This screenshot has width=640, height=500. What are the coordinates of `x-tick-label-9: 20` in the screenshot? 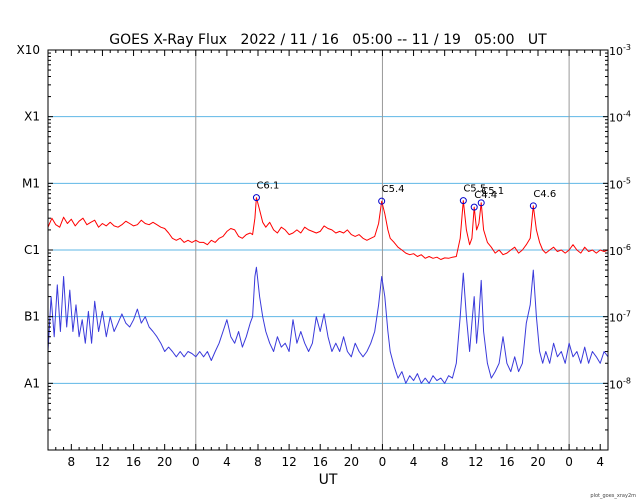 It's located at (351, 462).